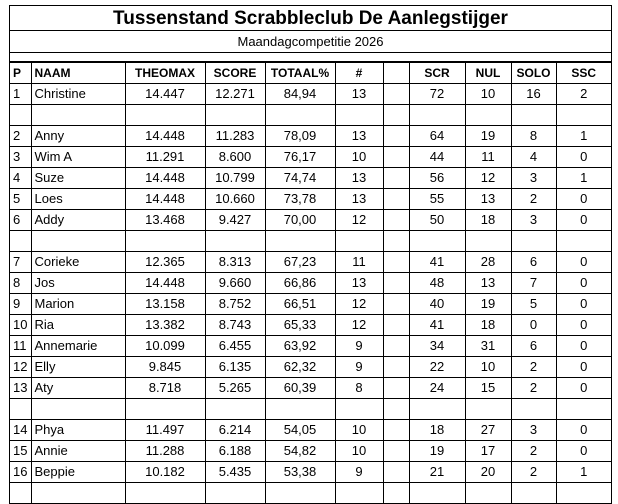 The height and width of the screenshot is (504, 618). Describe the element at coordinates (235, 325) in the screenshot. I see `cell-score: 8.743` at that location.